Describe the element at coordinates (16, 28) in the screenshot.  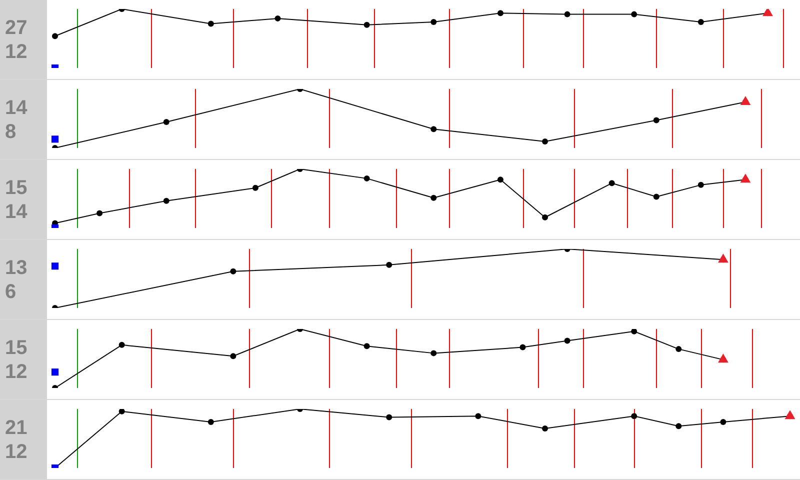
I see `text: 27` at that location.